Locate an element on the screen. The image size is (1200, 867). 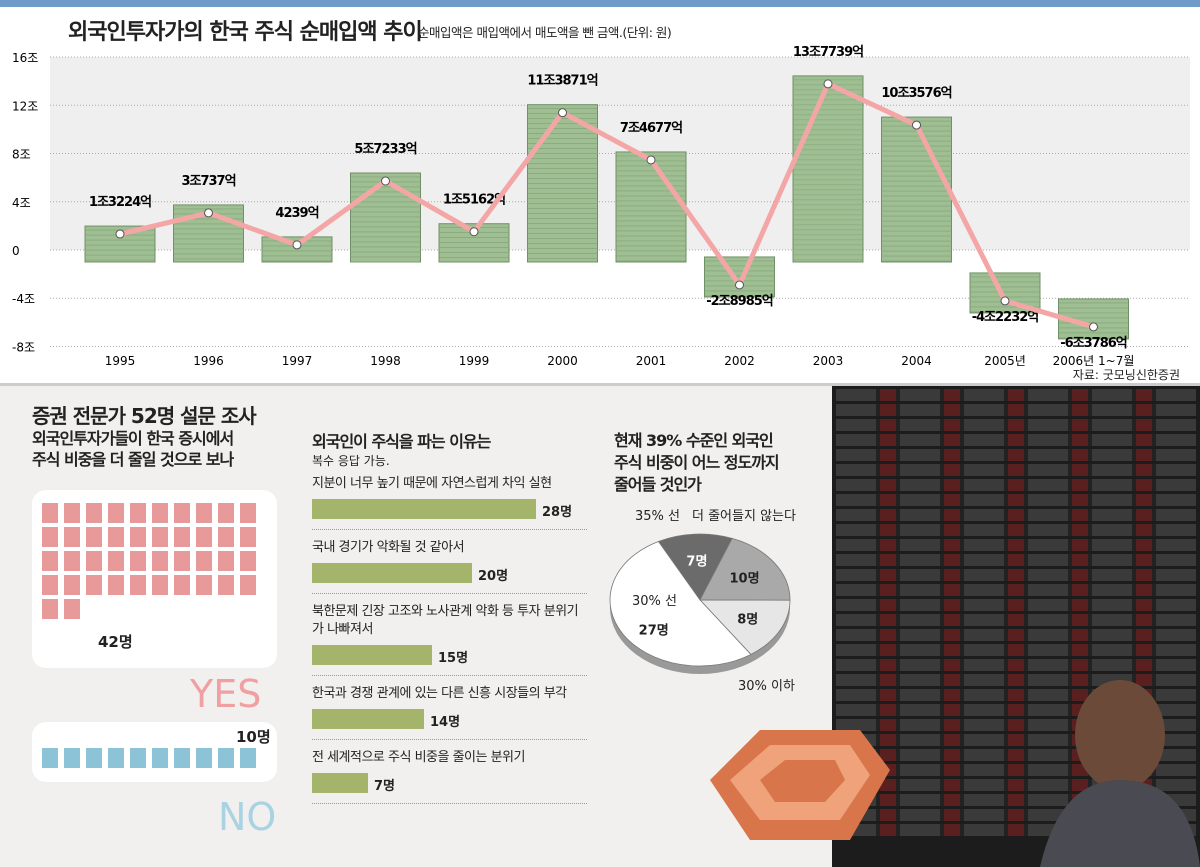
survey-title: 증권 전문가 52명 설문 조사 is located at coordinates (144, 416).